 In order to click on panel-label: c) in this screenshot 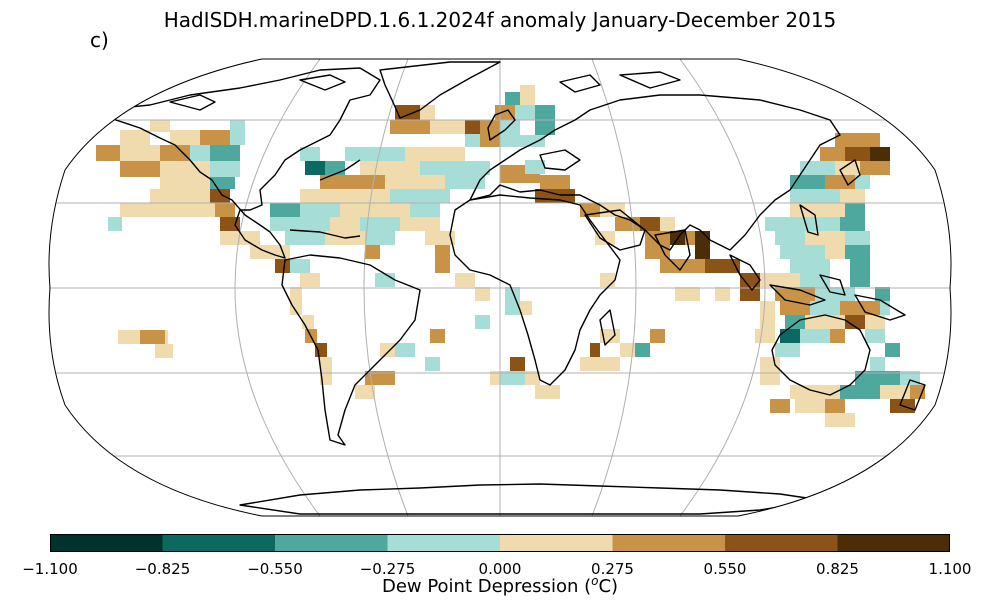, I will do `click(99, 40)`.